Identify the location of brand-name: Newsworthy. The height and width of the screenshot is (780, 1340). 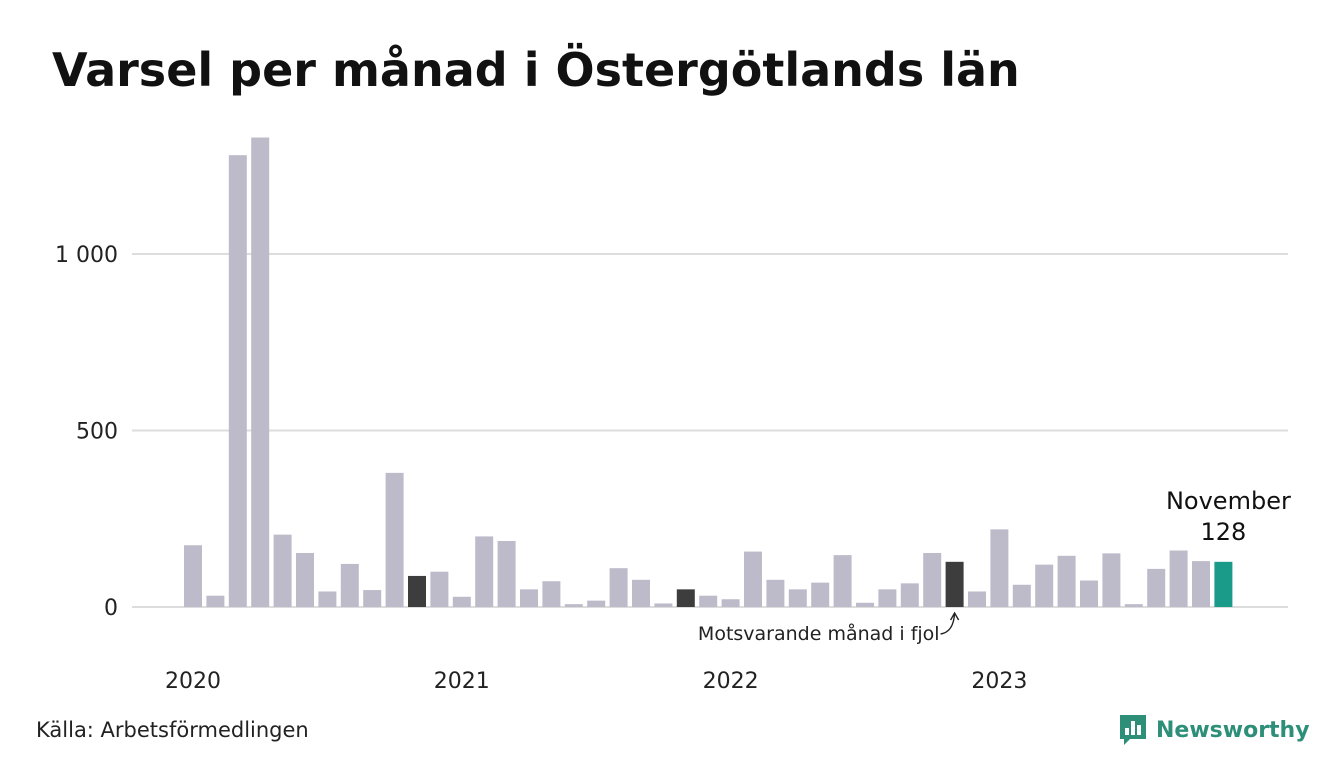
(1233, 730).